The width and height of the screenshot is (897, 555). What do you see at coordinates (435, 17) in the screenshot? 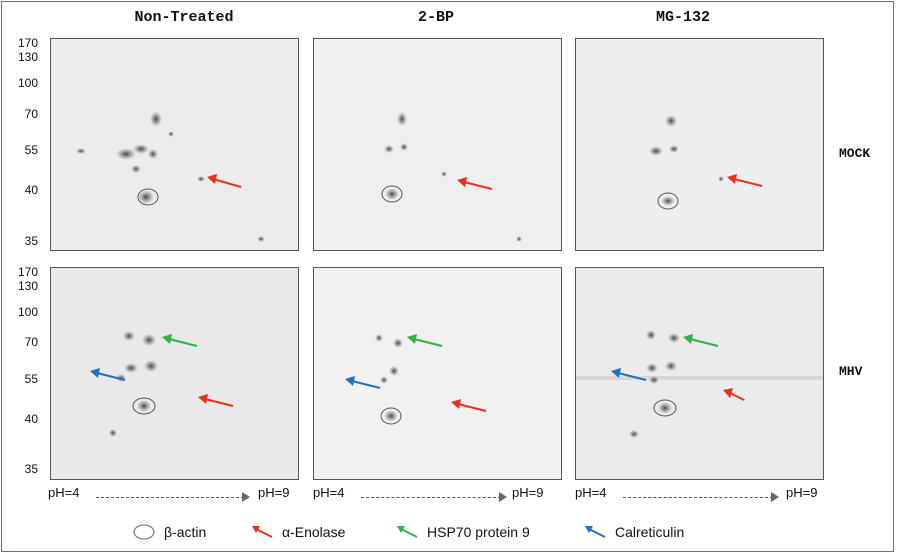
I see `column-title-2bp: 2-BP` at bounding box center [435, 17].